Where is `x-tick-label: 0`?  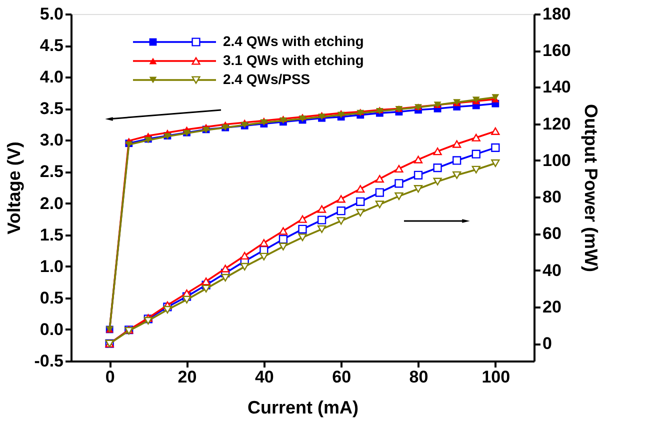
x-tick-label: 0 is located at coordinates (110, 377).